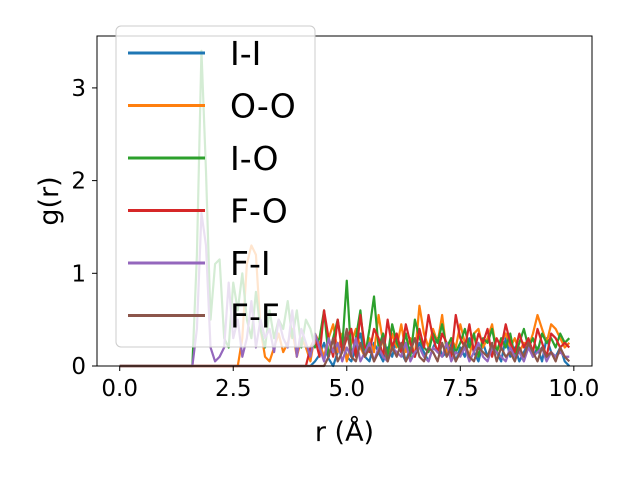  What do you see at coordinates (460, 389) in the screenshot?
I see `x-tick-label: 7.5` at bounding box center [460, 389].